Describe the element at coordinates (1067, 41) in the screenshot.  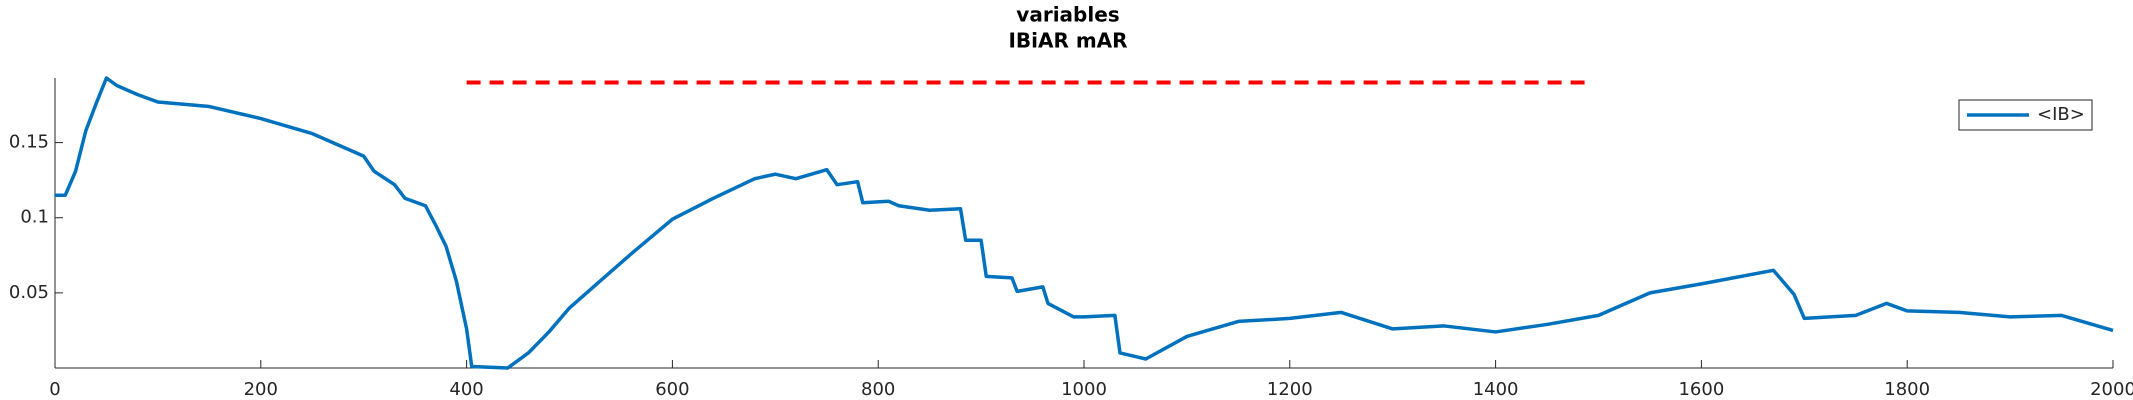
I see `chart-subtitle: IBiAR mAR` at that location.